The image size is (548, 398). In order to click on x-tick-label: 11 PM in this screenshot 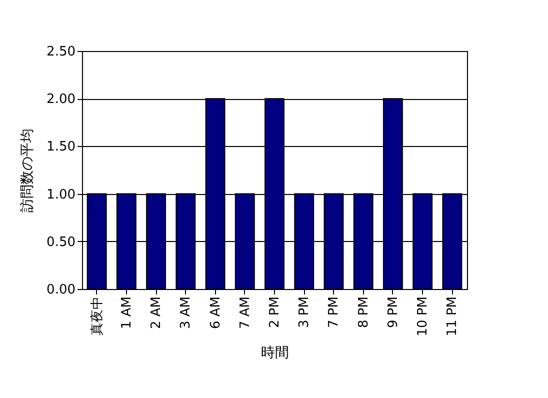, I will do `click(452, 316)`.